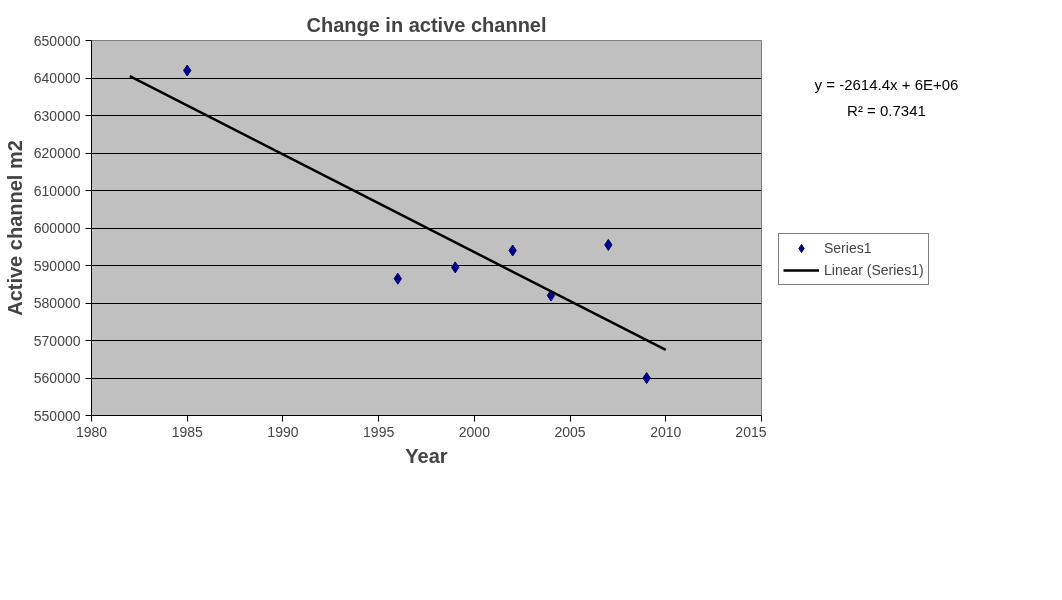 Image resolution: width=1062 pixels, height=600 pixels. I want to click on x-tick-label: 1985, so click(187, 431).